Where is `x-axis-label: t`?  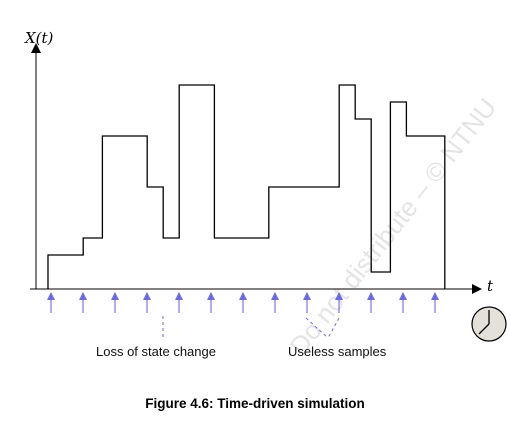
x-axis-label: t is located at coordinates (490, 286).